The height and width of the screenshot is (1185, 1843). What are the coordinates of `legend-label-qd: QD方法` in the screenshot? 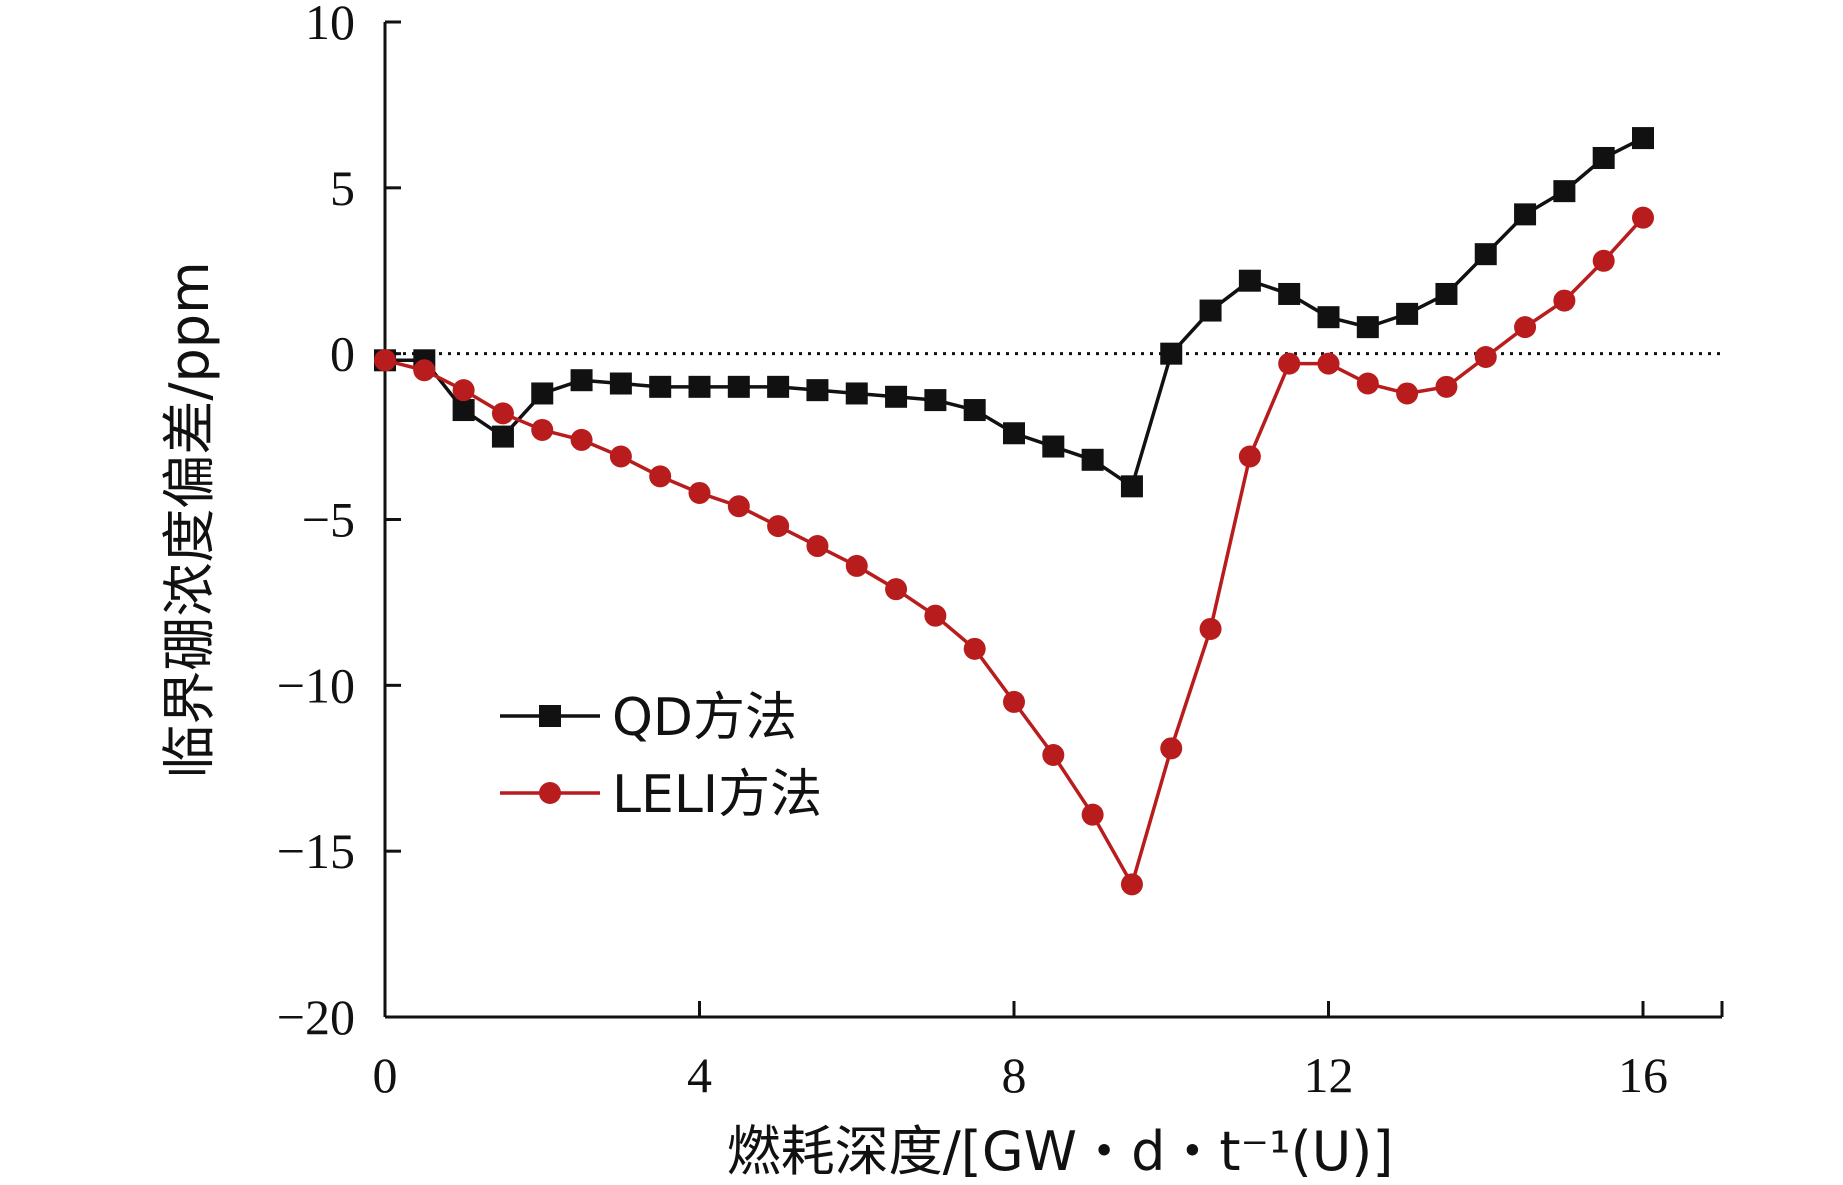 It's located at (704, 718).